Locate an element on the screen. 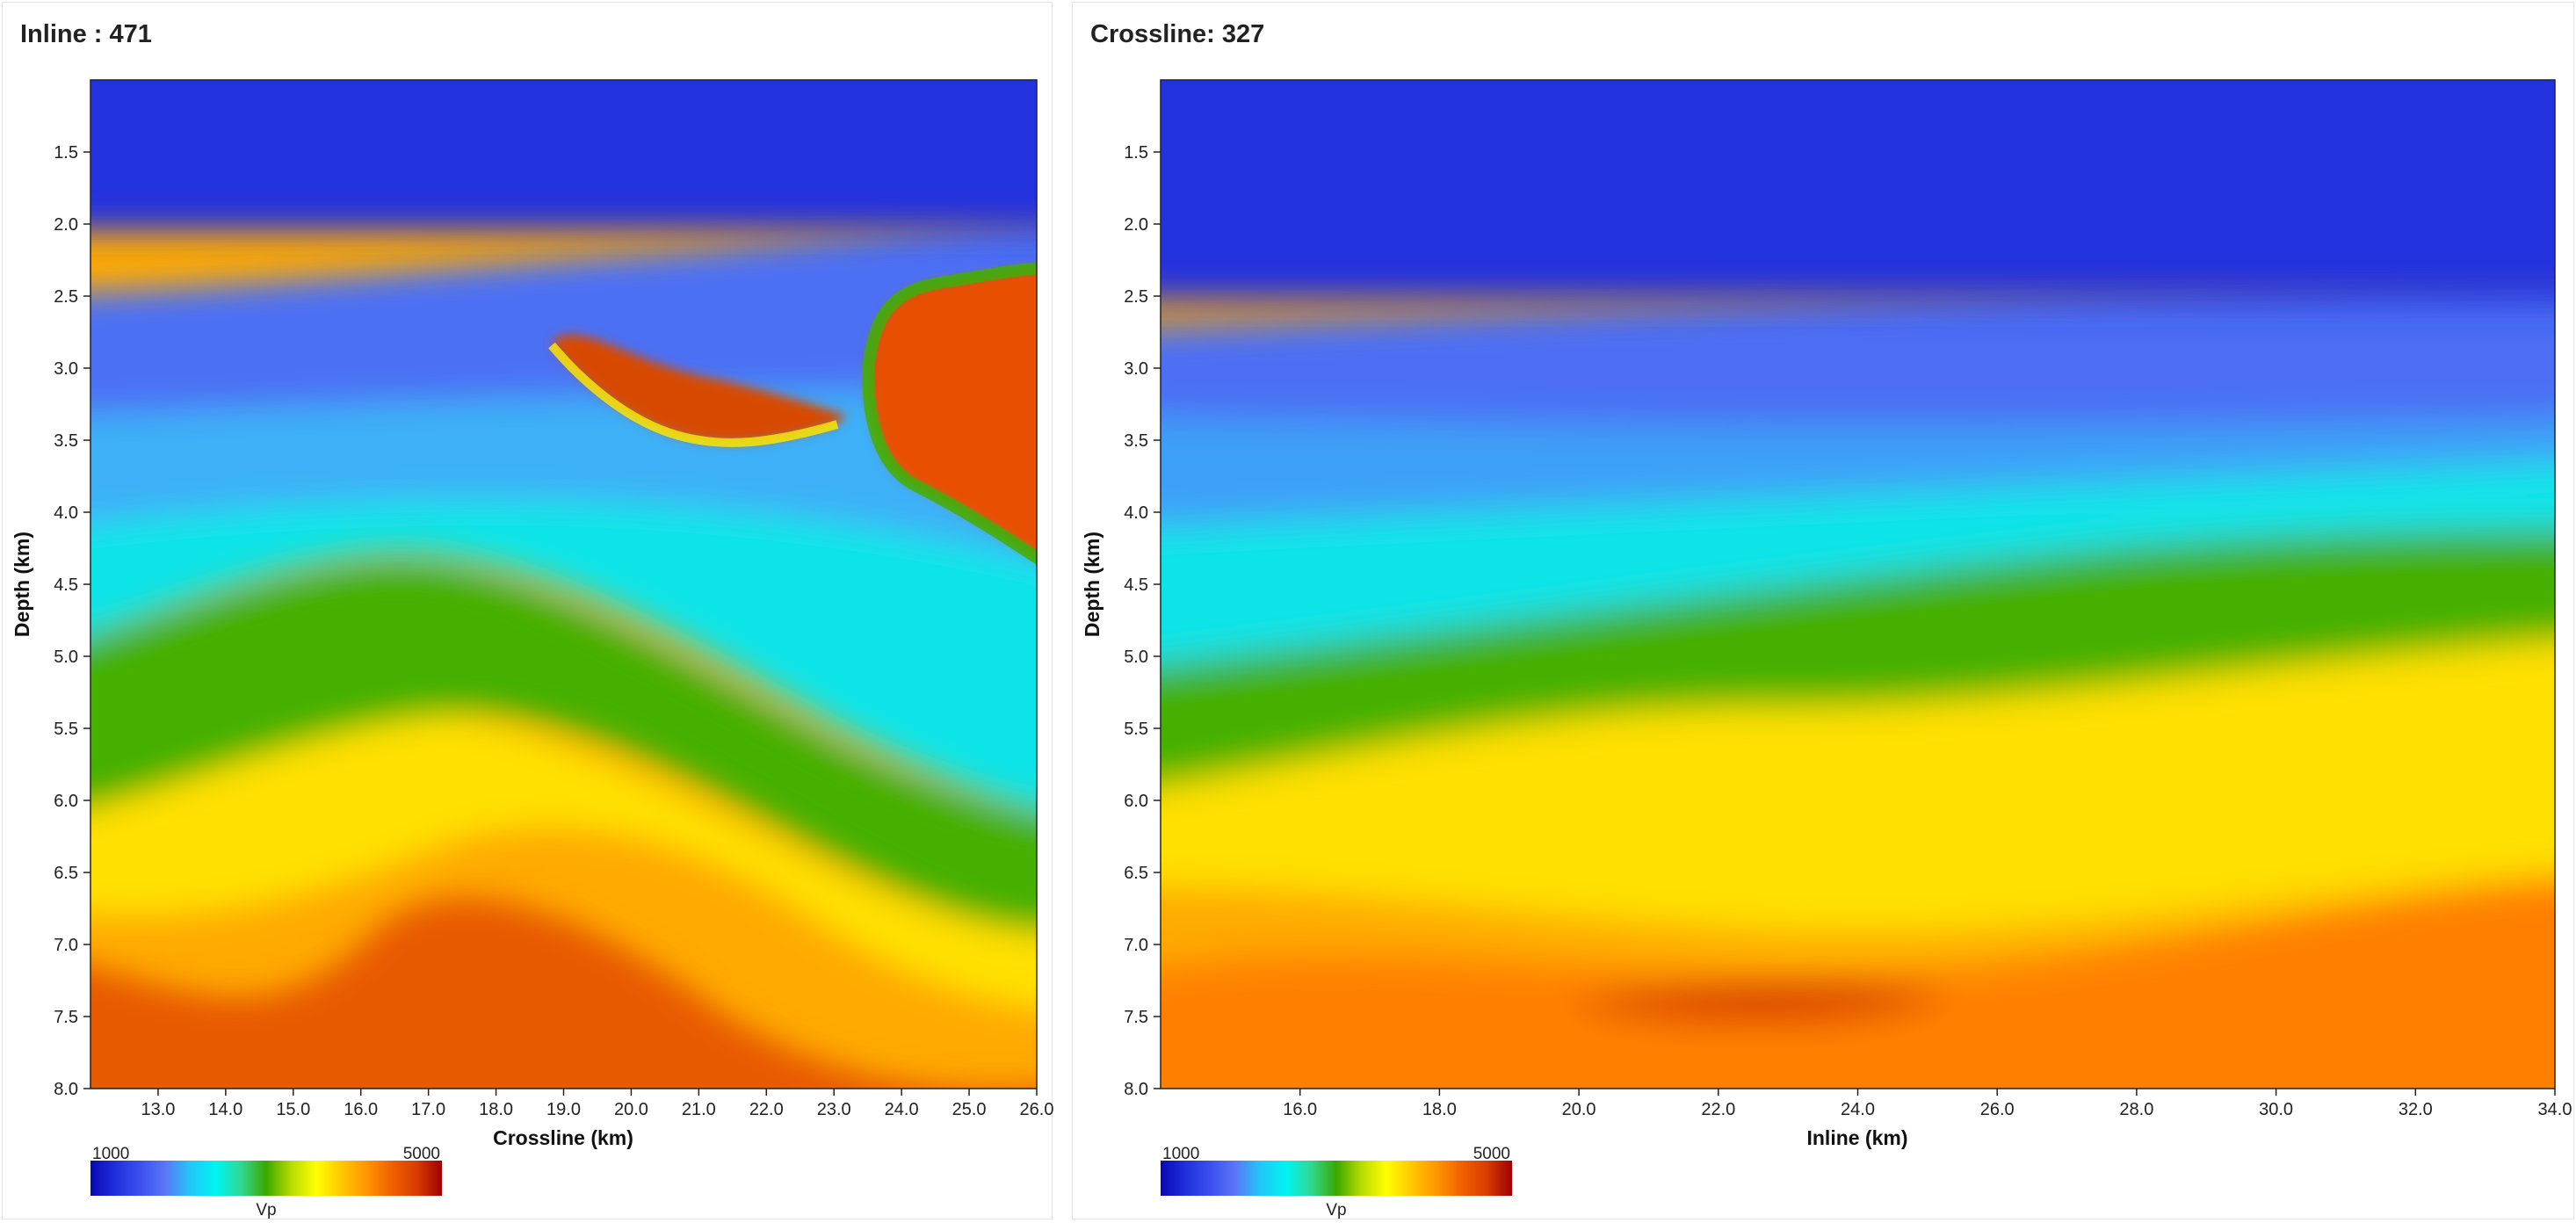  x-tick-label: 34.0 is located at coordinates (2555, 1109).